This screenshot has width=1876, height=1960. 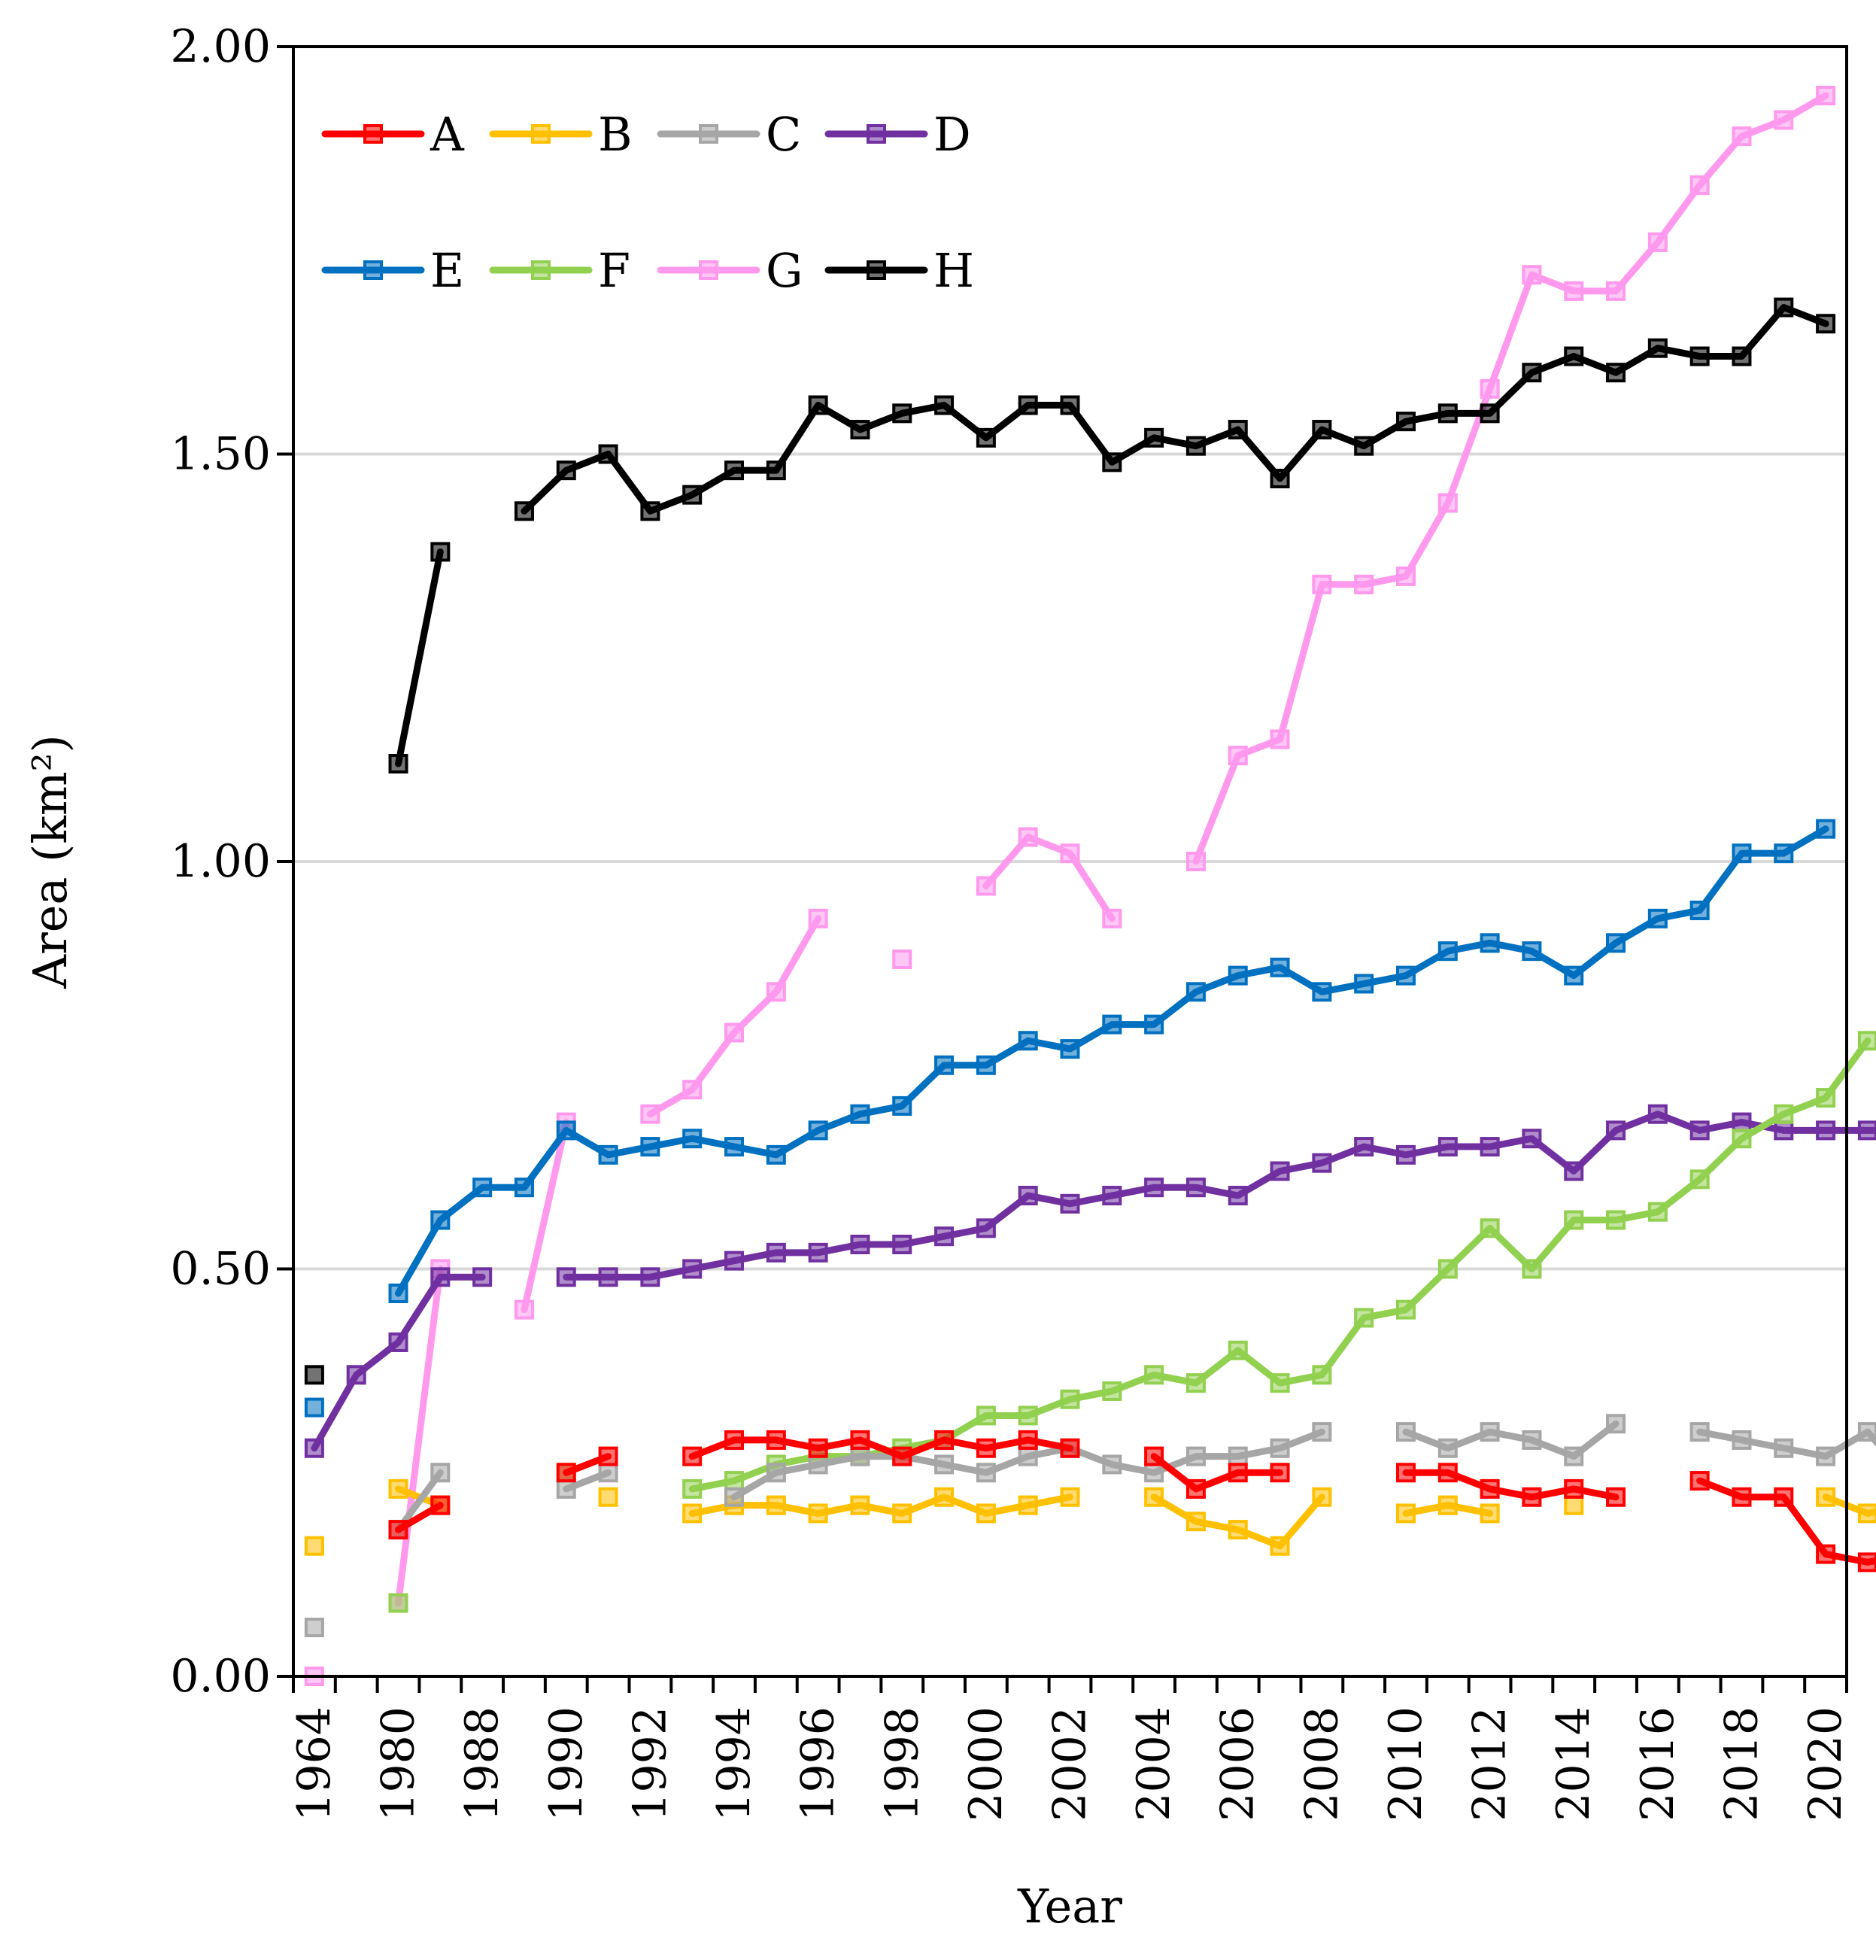 I want to click on legend-label: F, so click(x=614, y=270).